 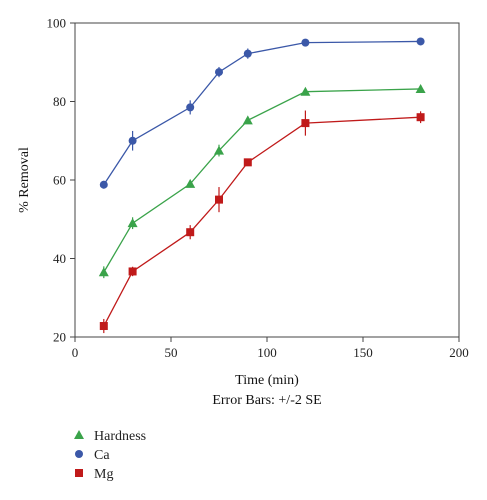 What do you see at coordinates (59, 180) in the screenshot?
I see `y-tick-label: 60` at bounding box center [59, 180].